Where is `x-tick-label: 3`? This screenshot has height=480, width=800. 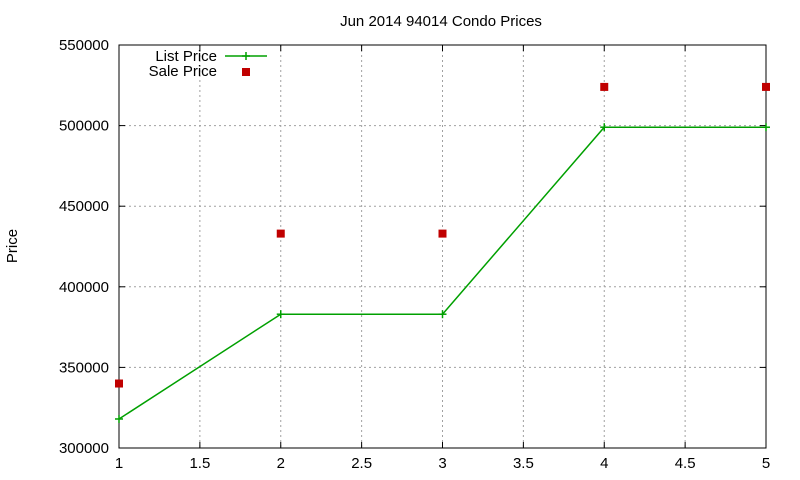
x-tick-label: 3 is located at coordinates (442, 463).